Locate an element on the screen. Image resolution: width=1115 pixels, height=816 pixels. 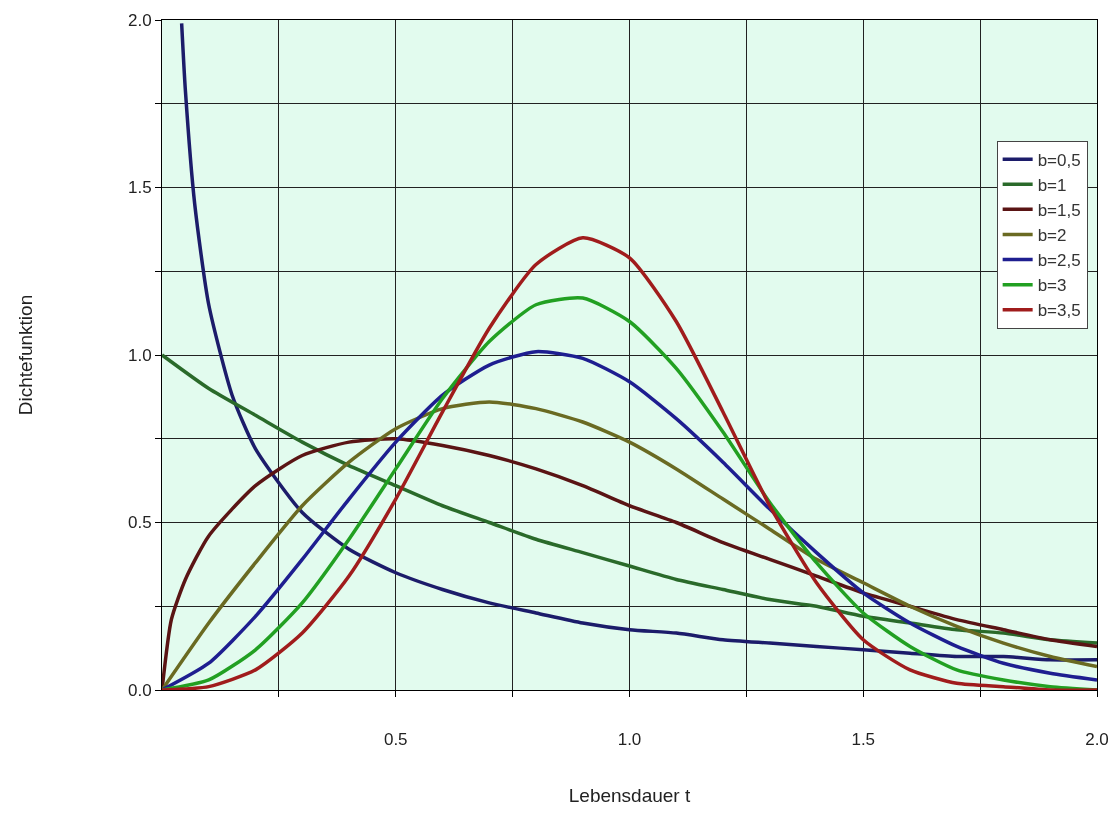
legend-label: b=1,5 is located at coordinates (1059, 210).